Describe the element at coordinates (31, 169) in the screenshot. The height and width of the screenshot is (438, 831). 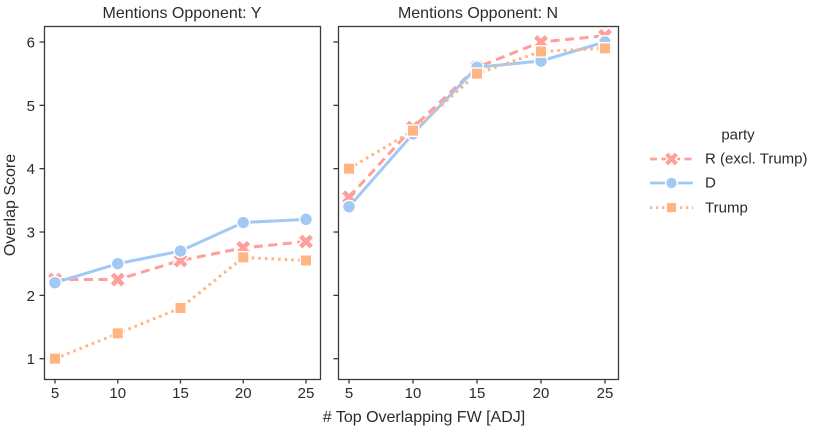
I see `y-tick-label: 4` at that location.